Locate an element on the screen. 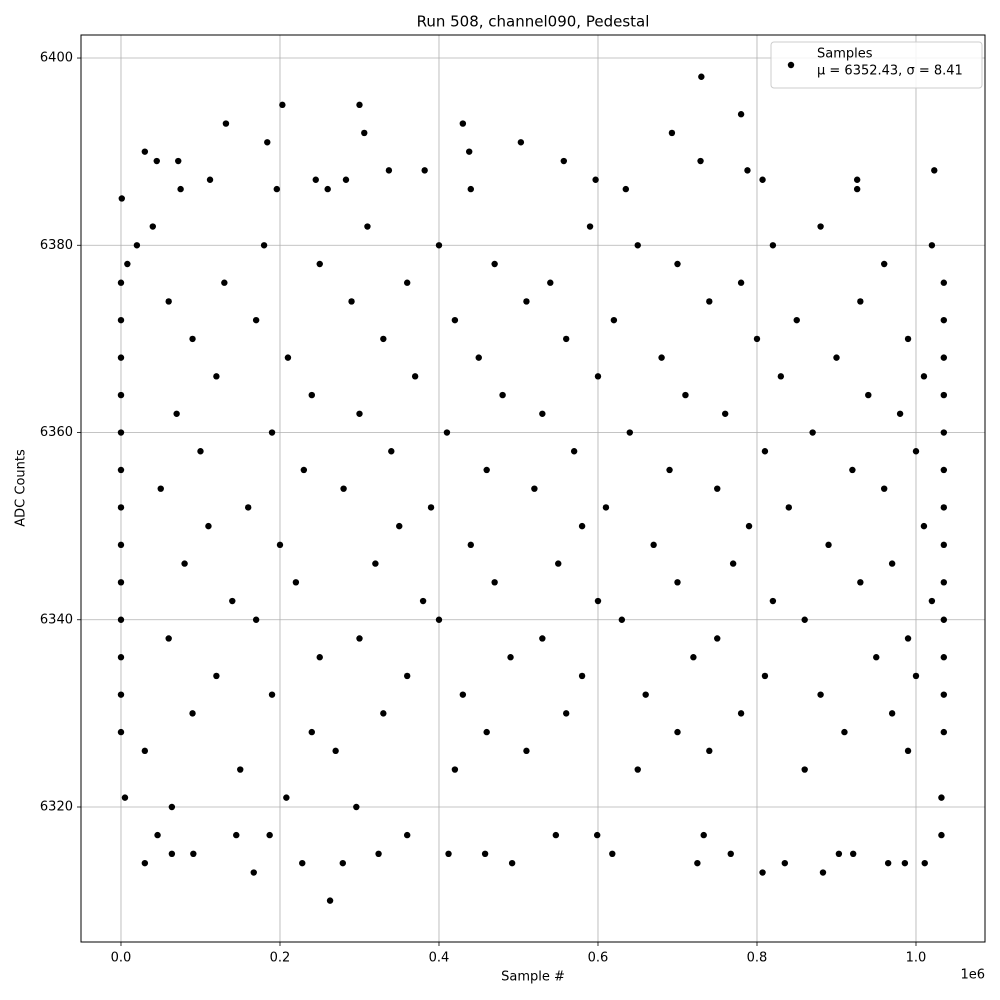 This screenshot has width=1000, height=1000. legend-note: μ = 6352.43, σ = 8.41 is located at coordinates (890, 71).